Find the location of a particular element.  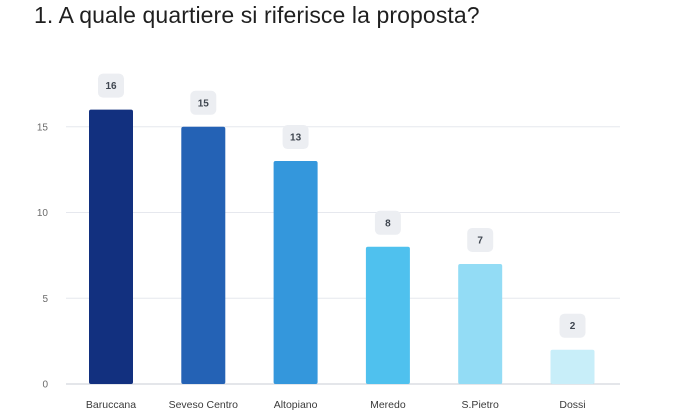

data-label: 2 is located at coordinates (573, 326).